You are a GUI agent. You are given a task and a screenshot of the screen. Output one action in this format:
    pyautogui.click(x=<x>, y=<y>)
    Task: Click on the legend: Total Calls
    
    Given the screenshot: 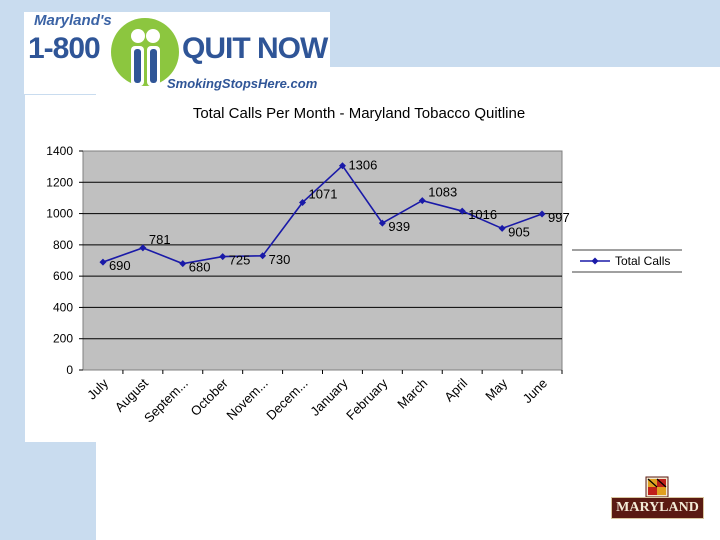 What is the action you would take?
    pyautogui.click(x=627, y=261)
    